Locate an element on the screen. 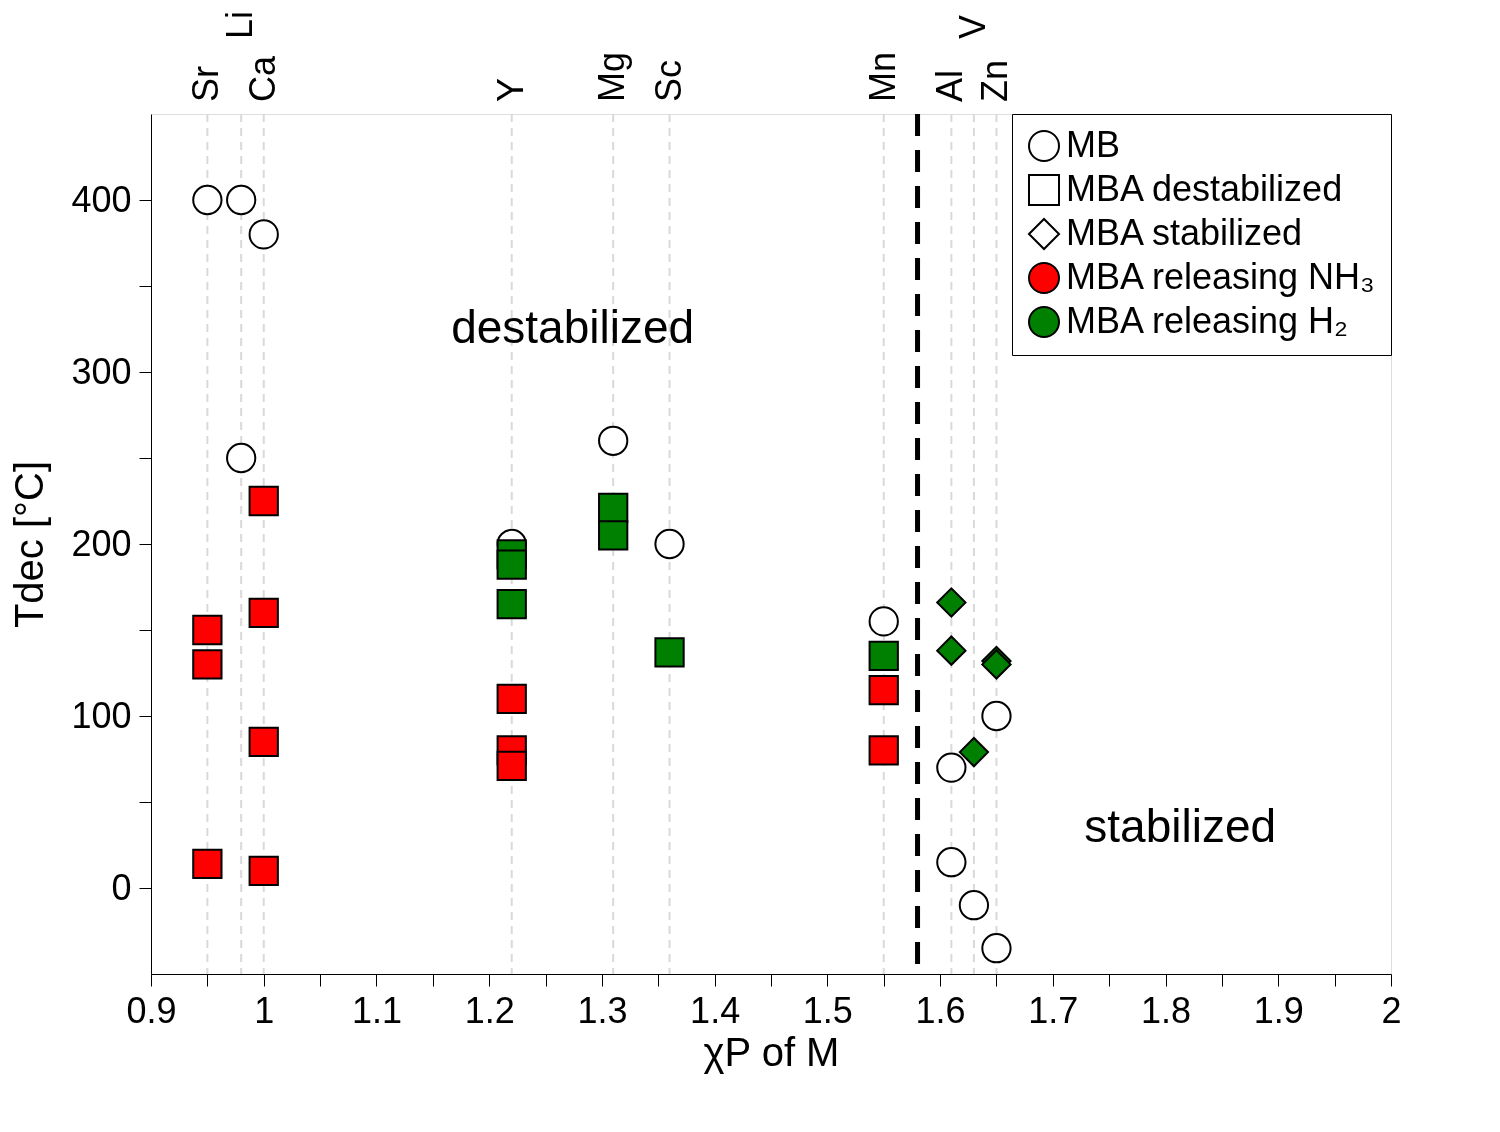 This screenshot has height=1132, width=1500. y-tick-label: 200 is located at coordinates (101, 543).